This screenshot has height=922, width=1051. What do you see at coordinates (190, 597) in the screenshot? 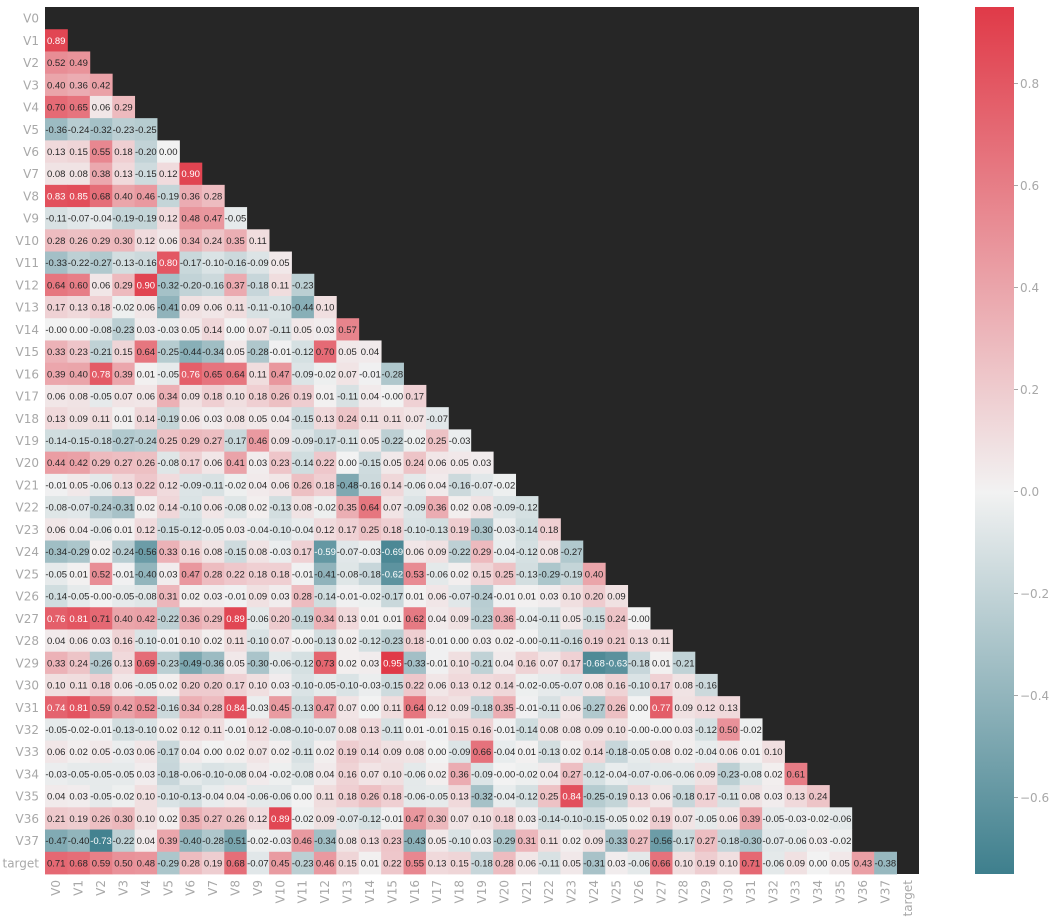
I see `cell-value-label: 0.02` at bounding box center [190, 597].